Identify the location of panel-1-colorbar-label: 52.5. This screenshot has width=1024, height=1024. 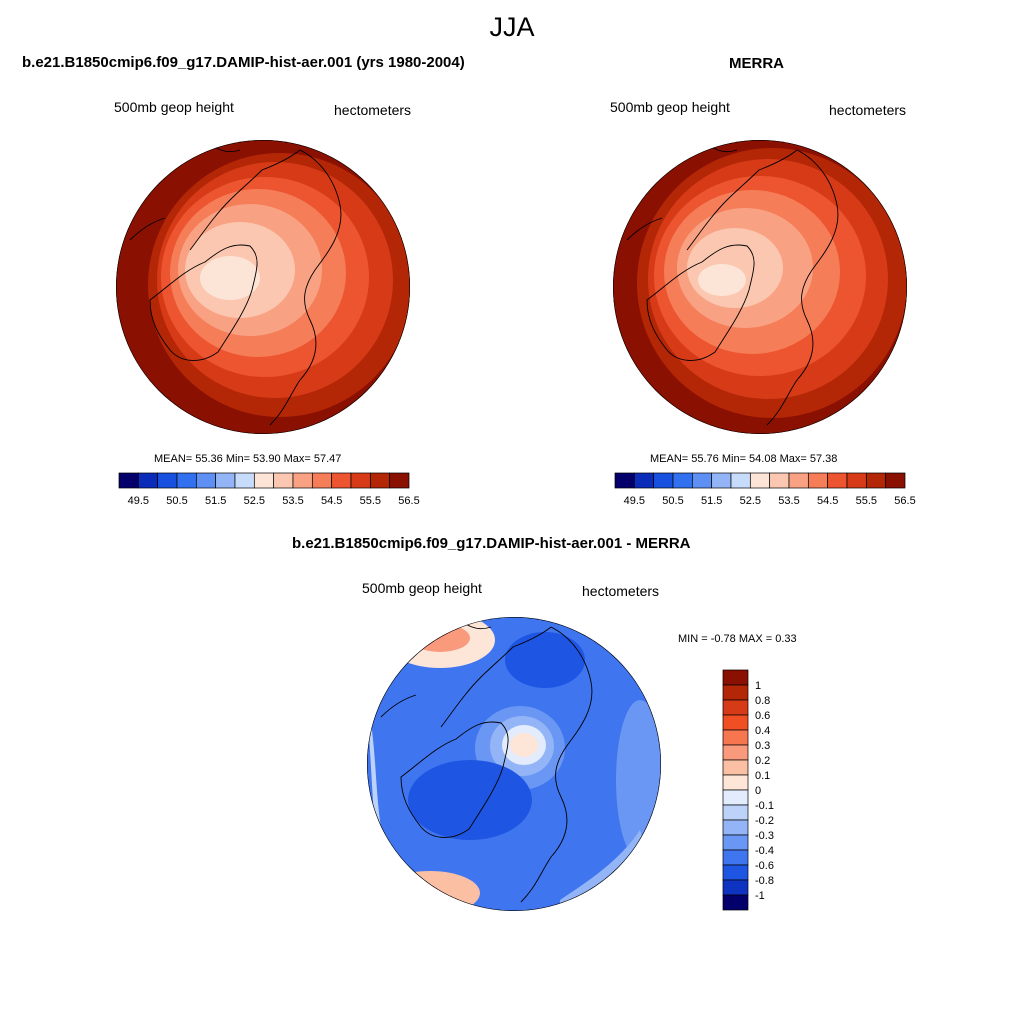
(254, 501).